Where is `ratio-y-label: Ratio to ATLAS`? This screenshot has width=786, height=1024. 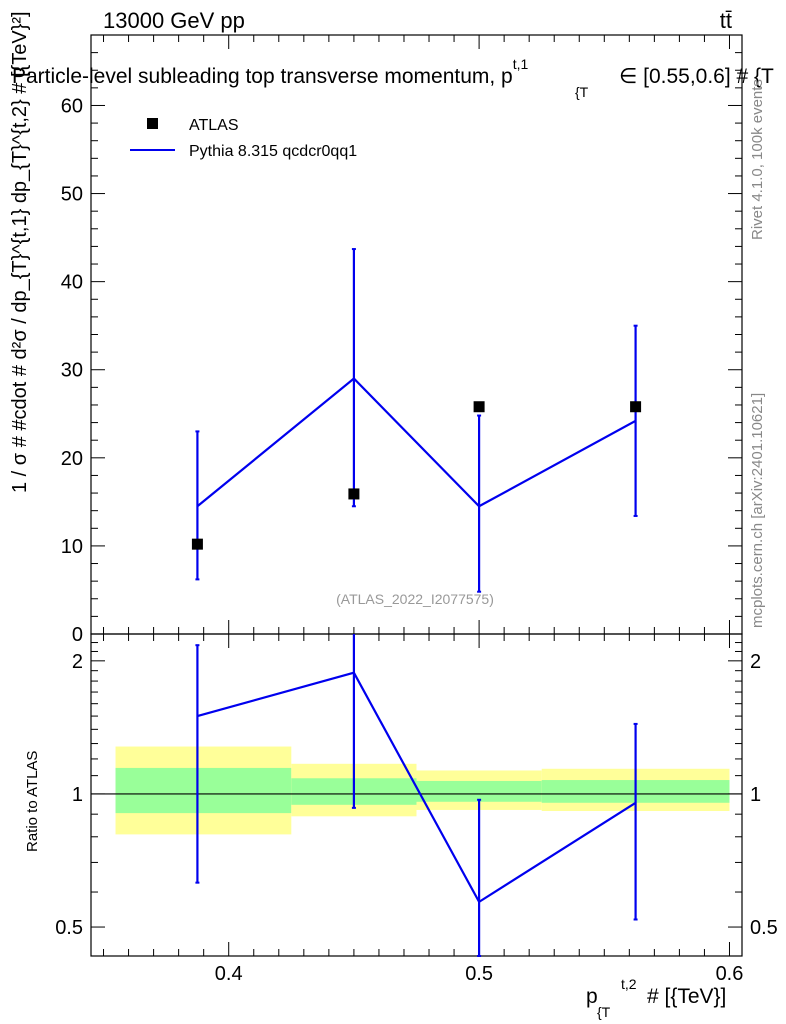
ratio-y-label: Ratio to ATLAS is located at coordinates (32, 801).